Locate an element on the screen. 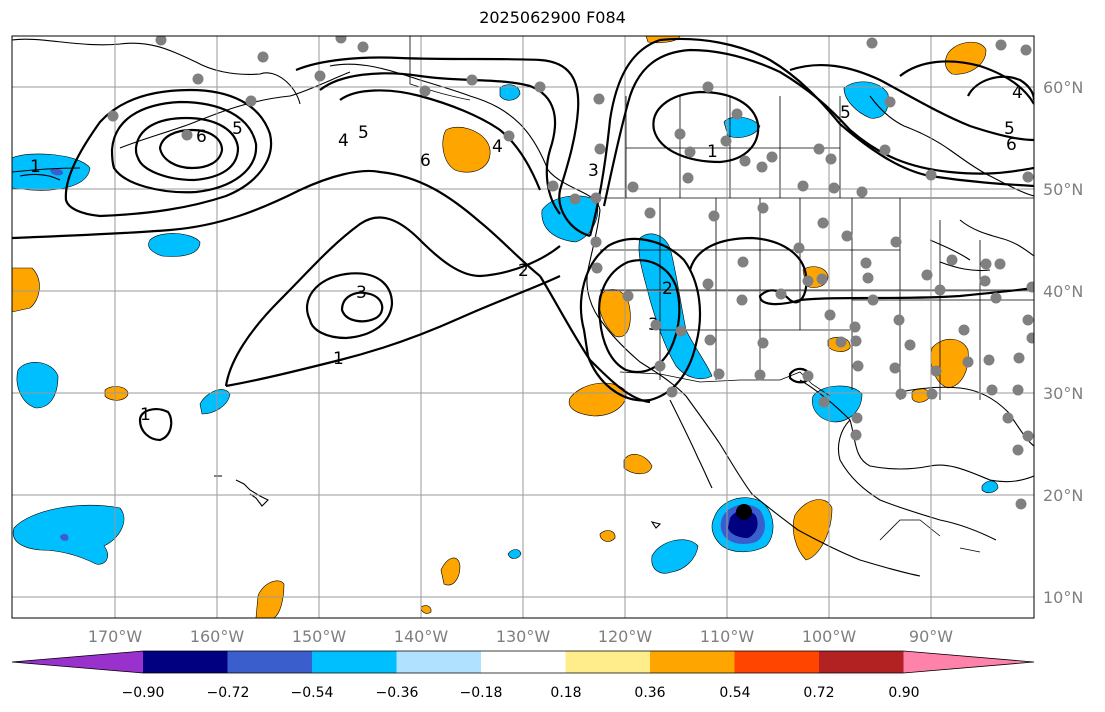  colorbar-label: 0.36 is located at coordinates (649, 693).